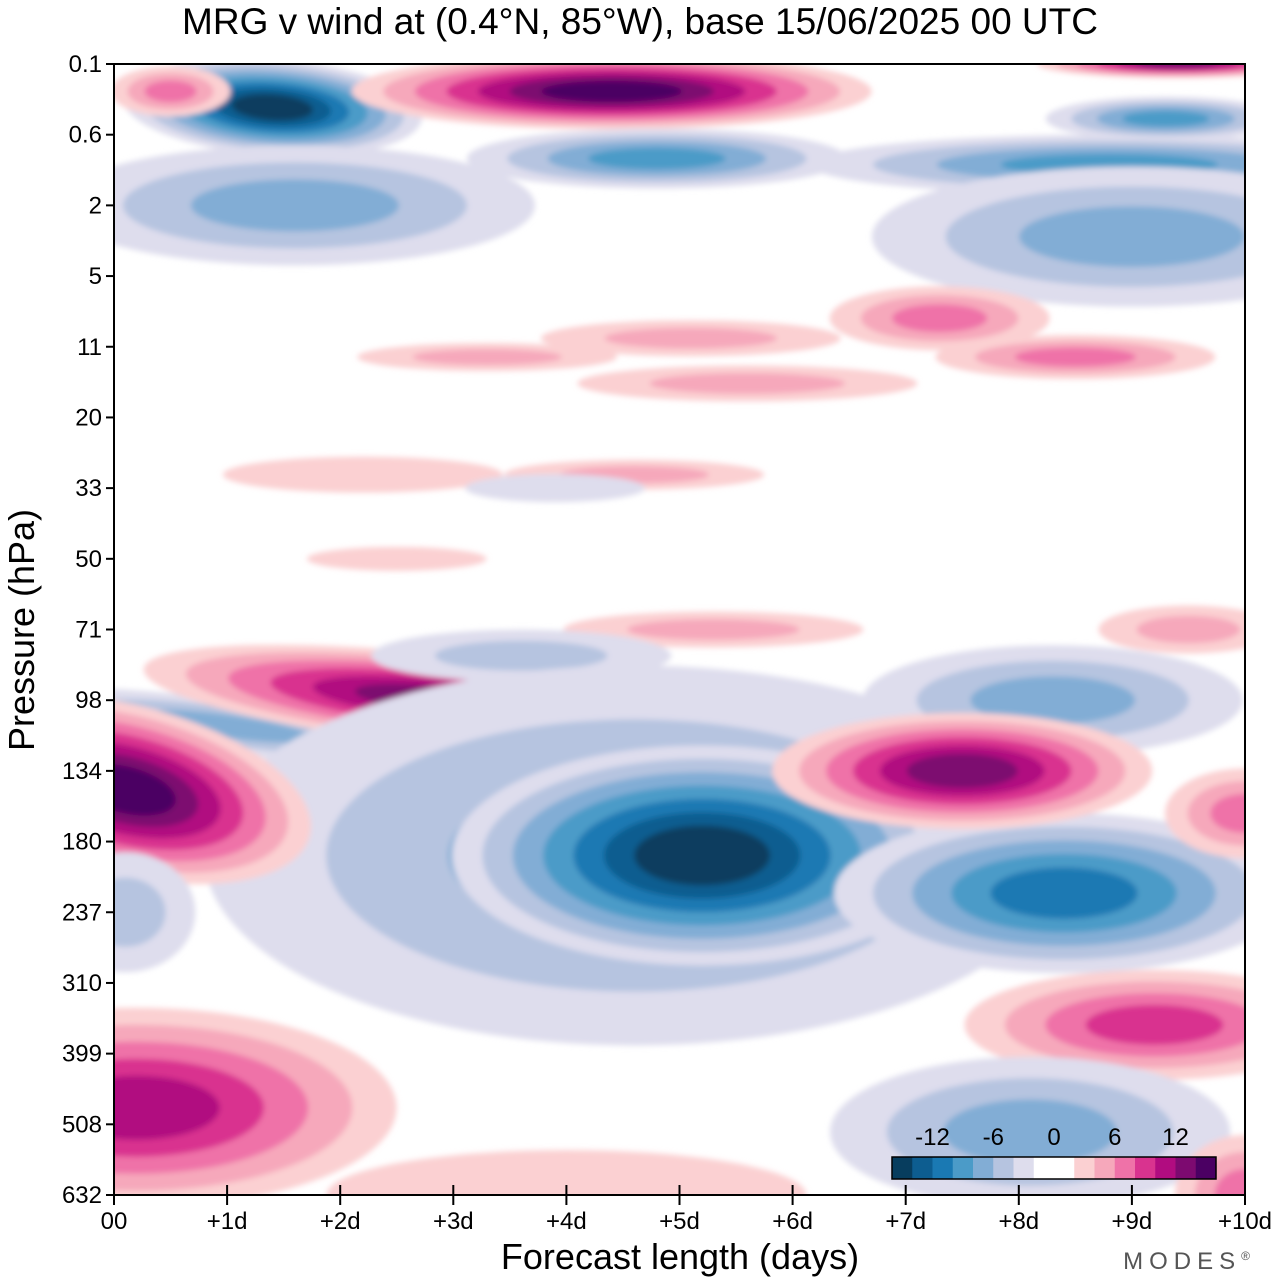  I want to click on field-positive-left-level, so click(145, 790).